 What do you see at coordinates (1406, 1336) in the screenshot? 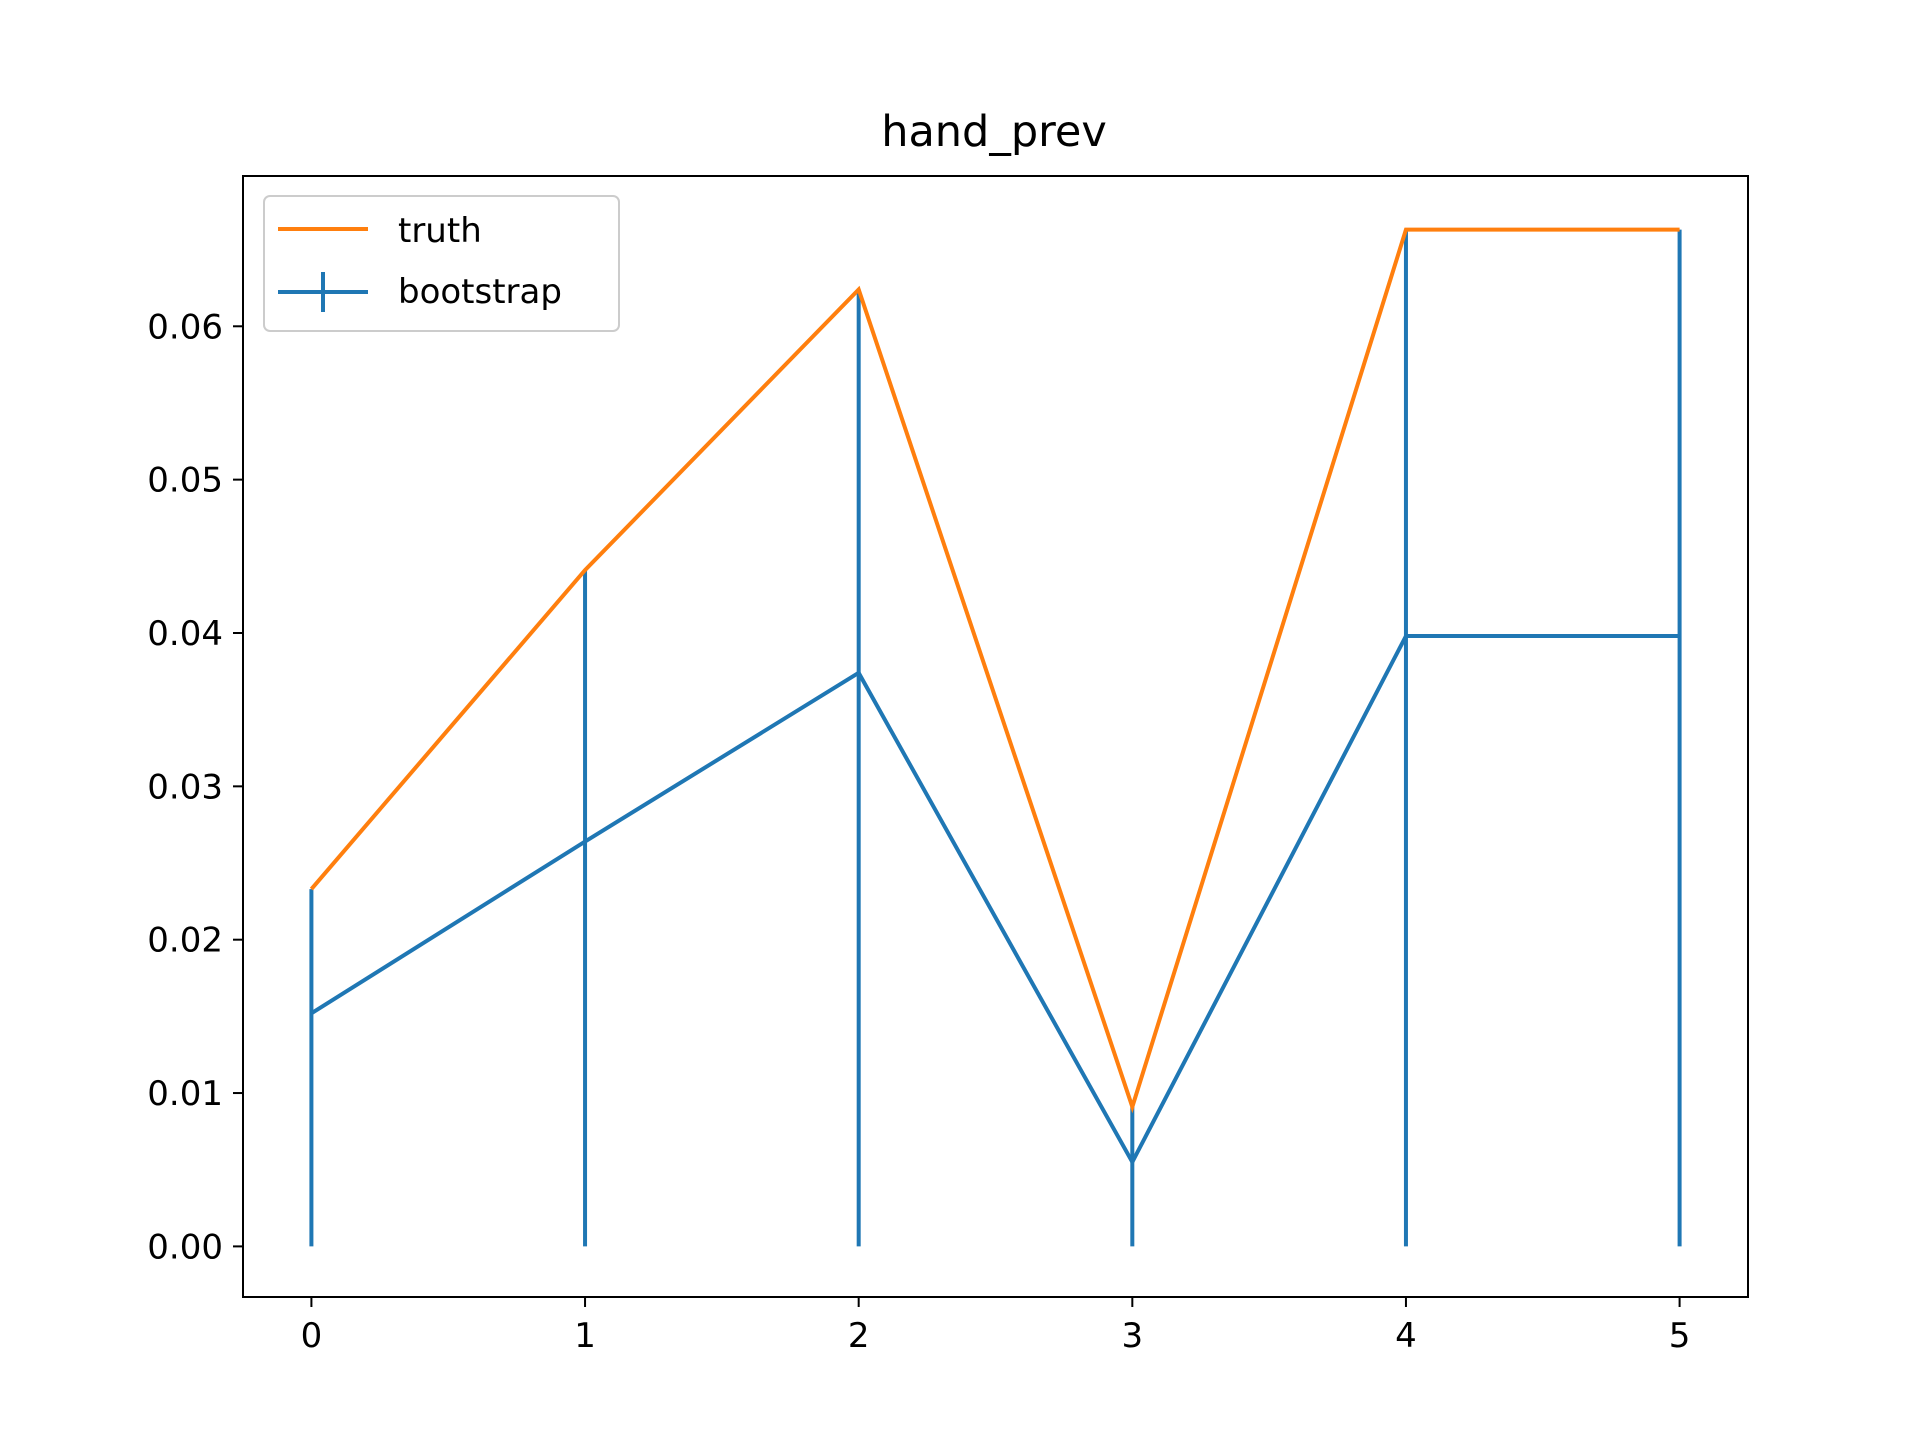
I see `x-tick-label: 4` at bounding box center [1406, 1336].